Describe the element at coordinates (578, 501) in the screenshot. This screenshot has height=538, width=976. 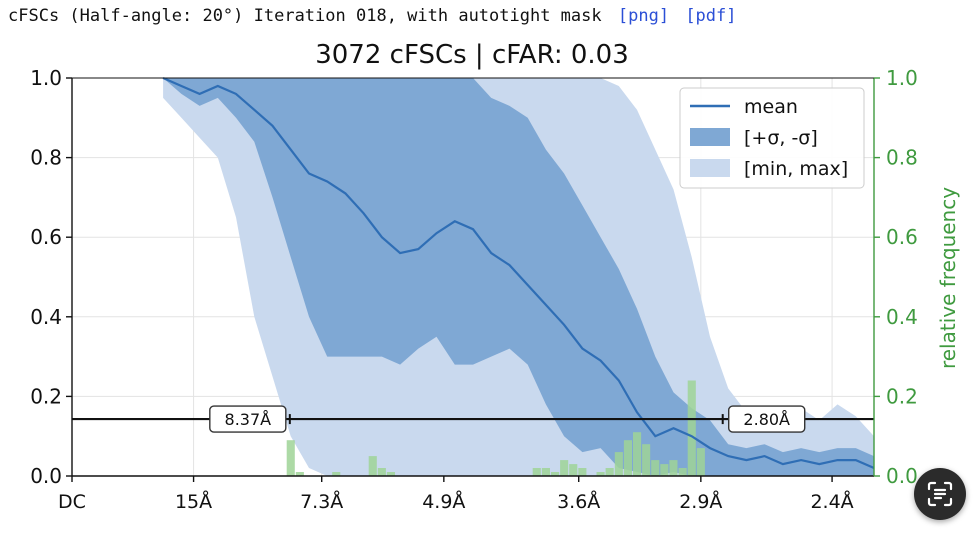
I see `x-tick-label-4: 3.6Å` at that location.